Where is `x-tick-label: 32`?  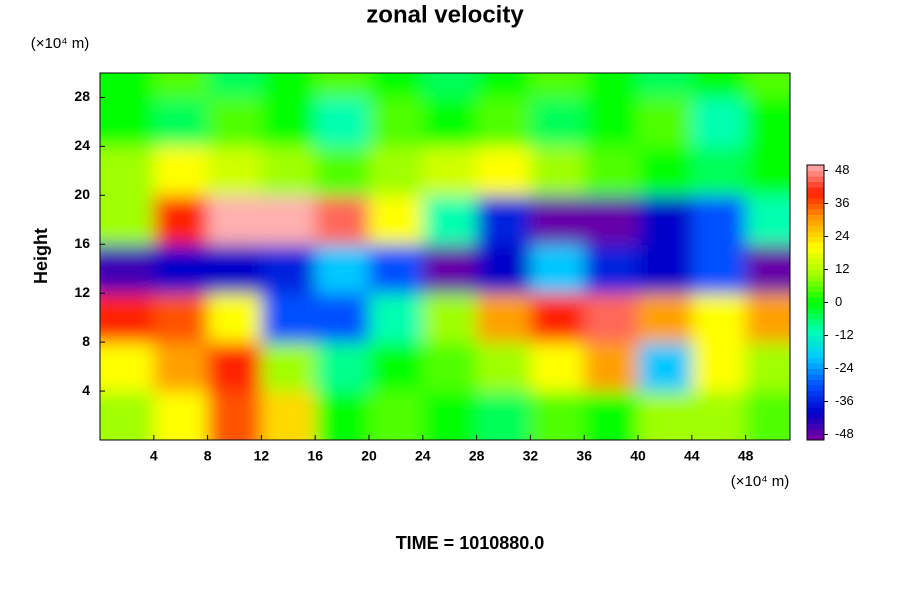 x-tick-label: 32 is located at coordinates (531, 456).